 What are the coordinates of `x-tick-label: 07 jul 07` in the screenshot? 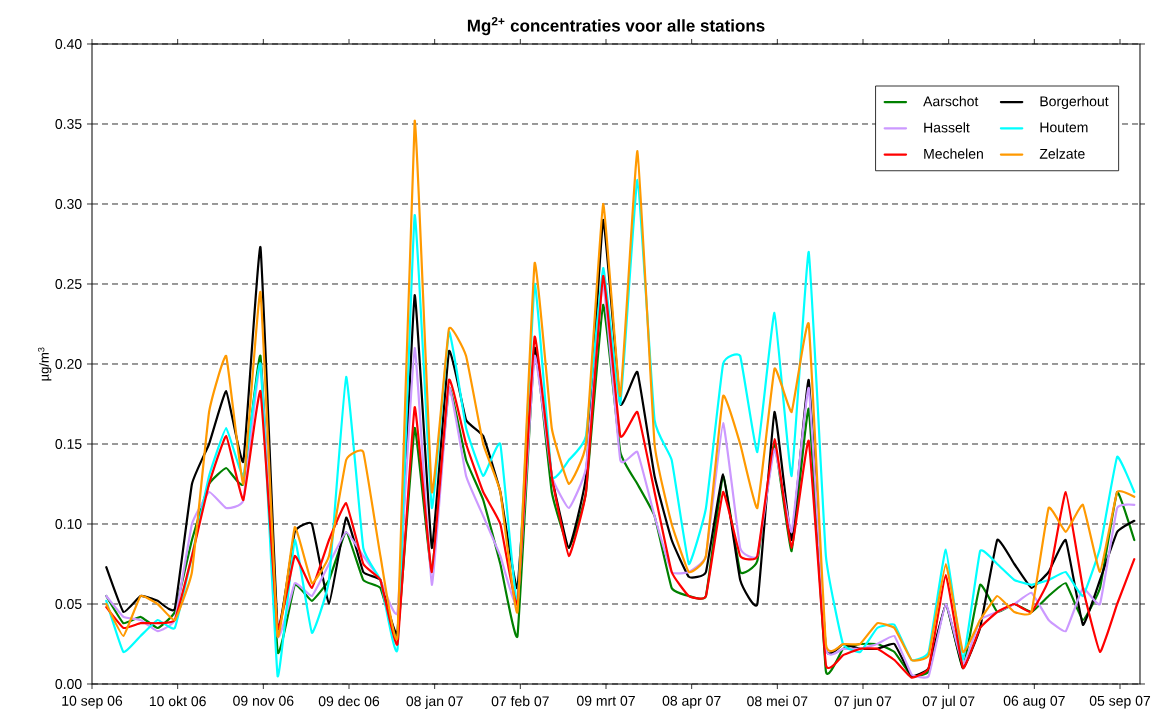 It's located at (948, 702).